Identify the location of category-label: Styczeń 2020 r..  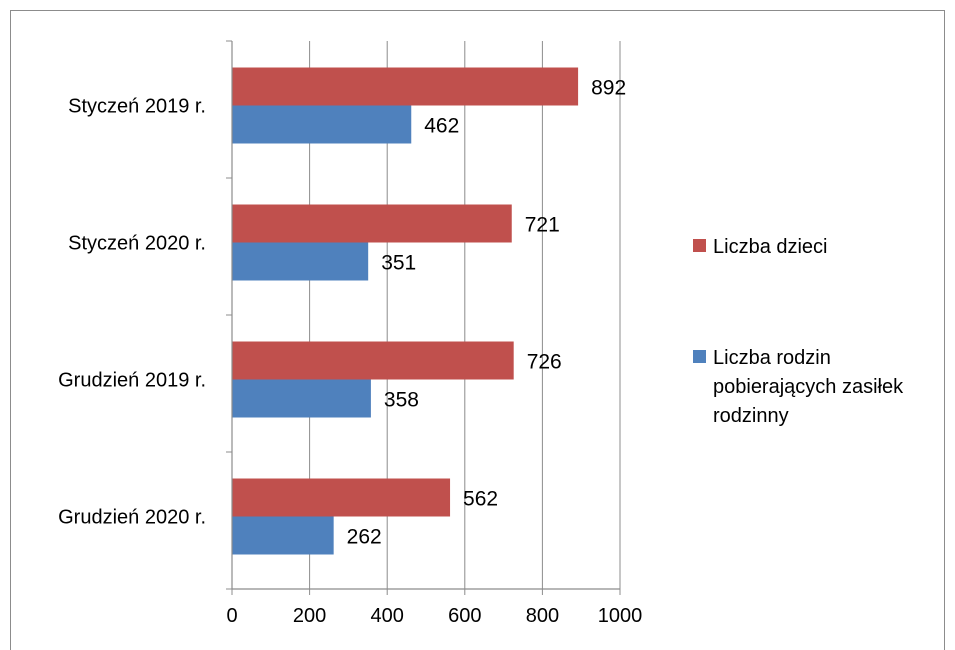
(137, 244).